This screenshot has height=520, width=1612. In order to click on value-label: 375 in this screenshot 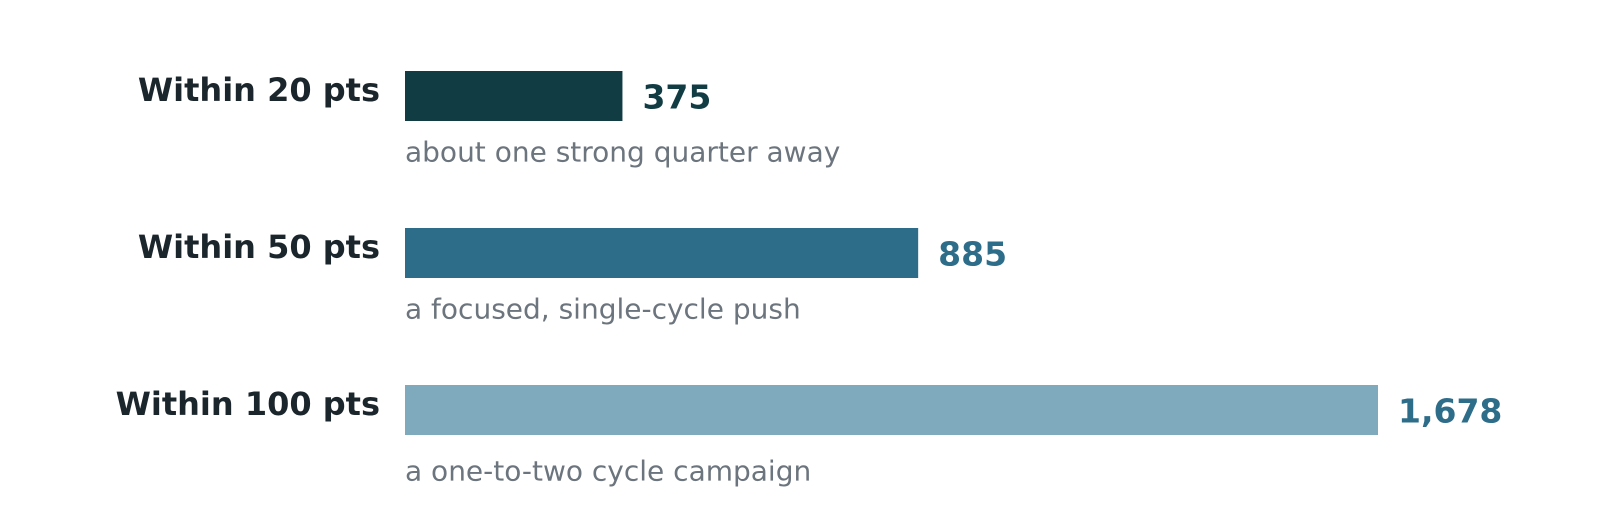, I will do `click(676, 97)`.